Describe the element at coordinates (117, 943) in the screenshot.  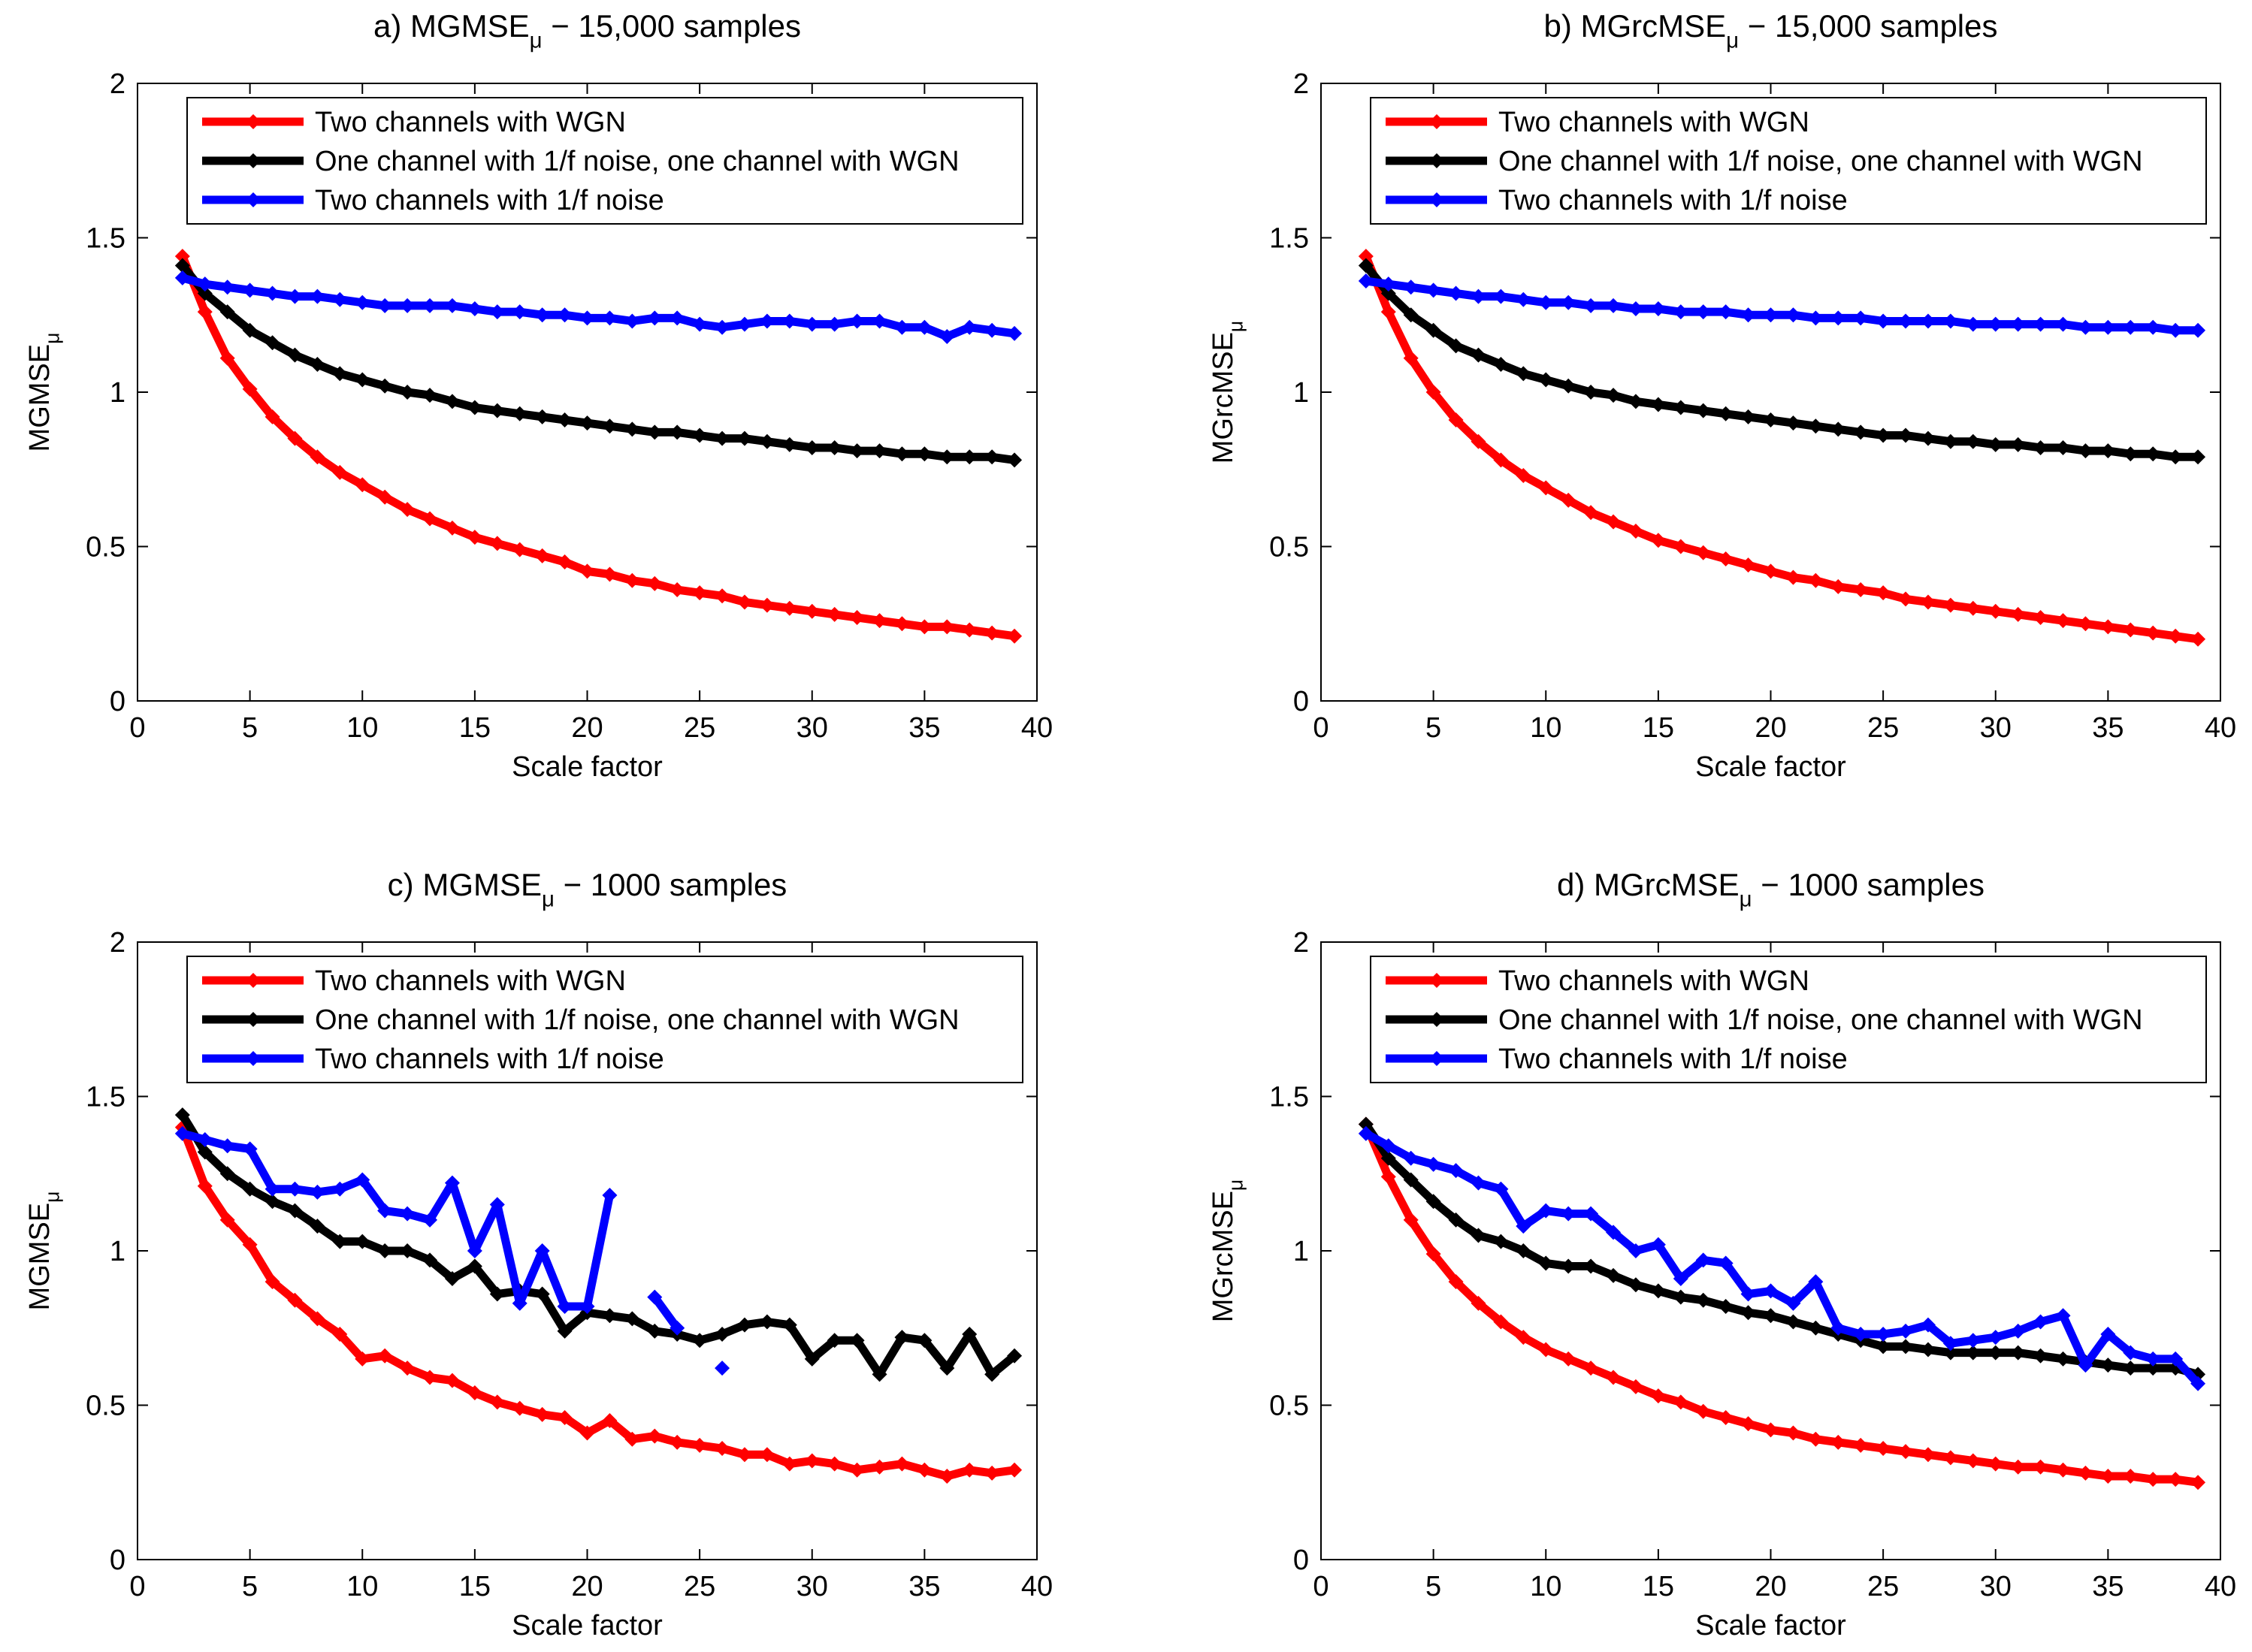
I see `y-tick-label: 2` at that location.